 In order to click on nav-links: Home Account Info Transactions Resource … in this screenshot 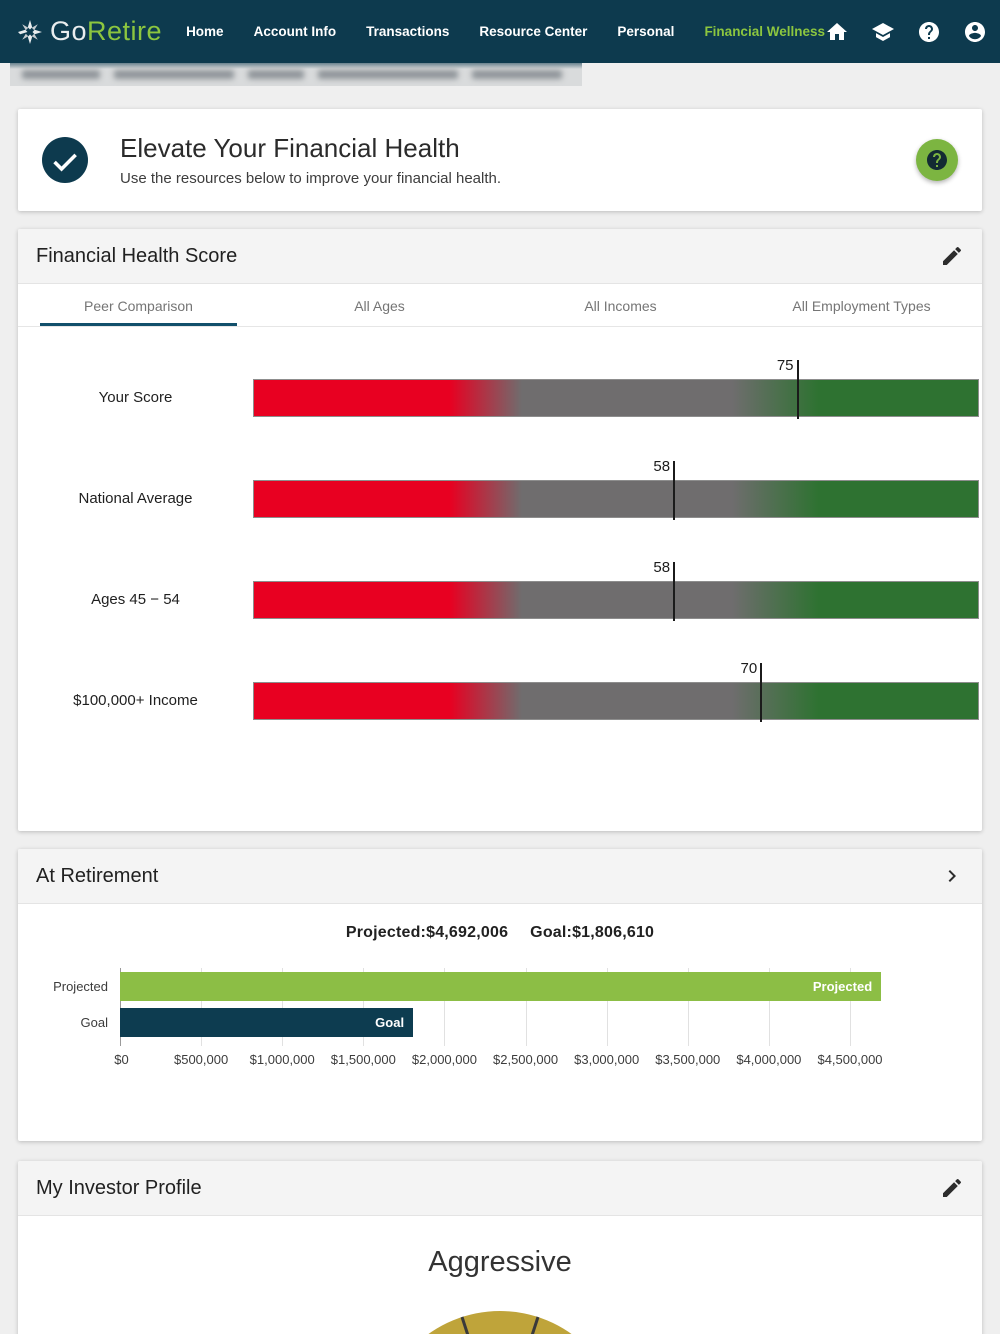, I will do `click(505, 31)`.